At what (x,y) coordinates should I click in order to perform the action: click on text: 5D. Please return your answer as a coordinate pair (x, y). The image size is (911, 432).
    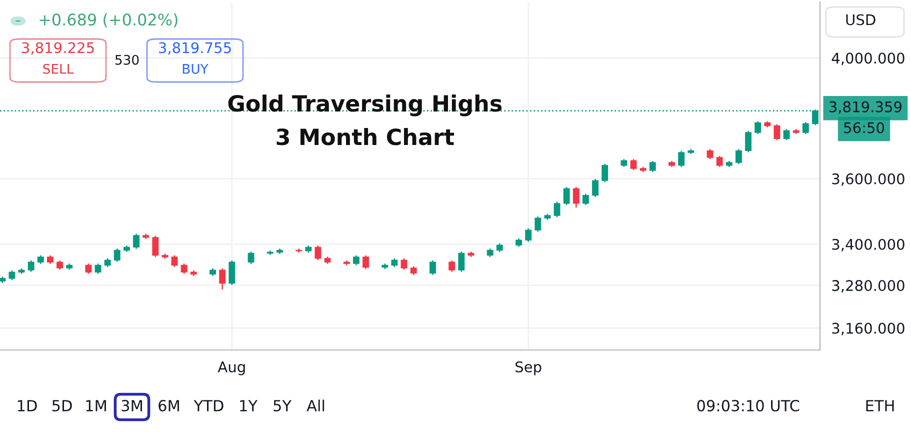
    Looking at the image, I should click on (62, 406).